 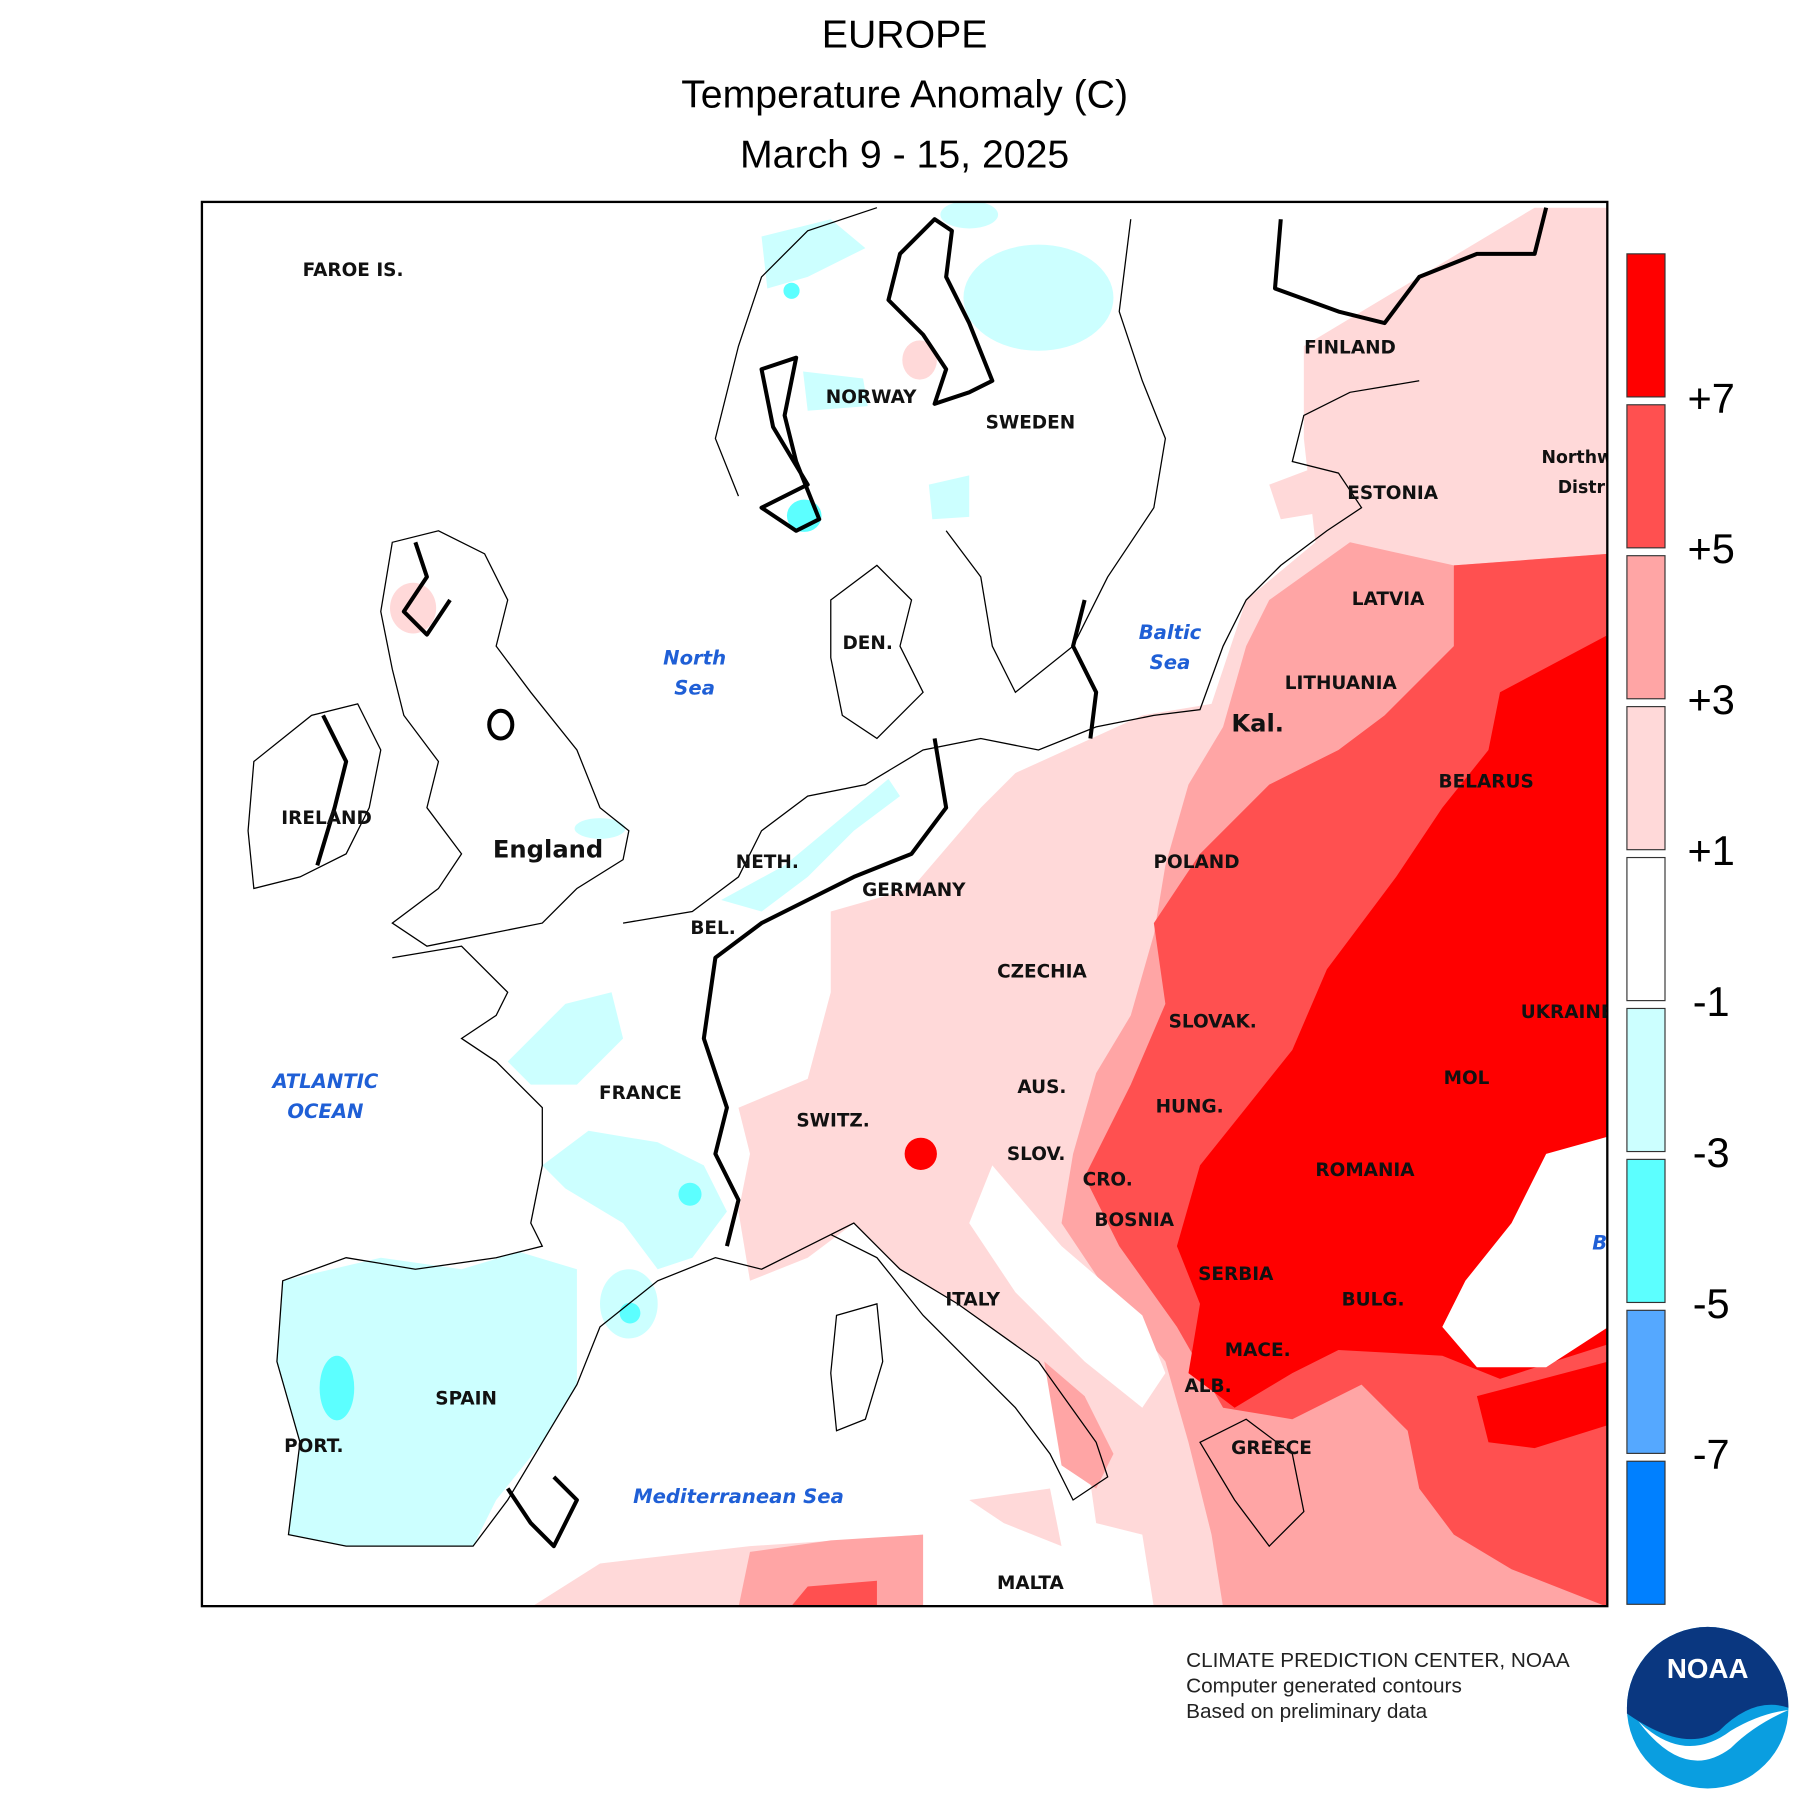 What do you see at coordinates (1711, 1303) in the screenshot?
I see `legend-label: -5` at bounding box center [1711, 1303].